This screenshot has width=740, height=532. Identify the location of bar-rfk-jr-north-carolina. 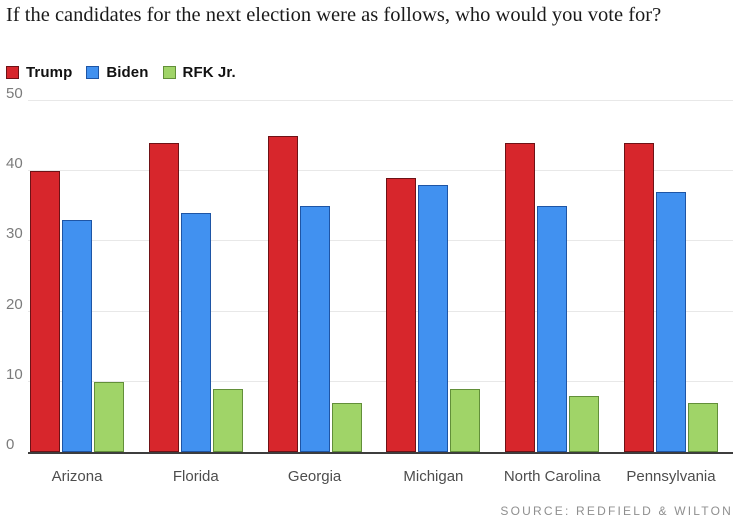
(584, 423).